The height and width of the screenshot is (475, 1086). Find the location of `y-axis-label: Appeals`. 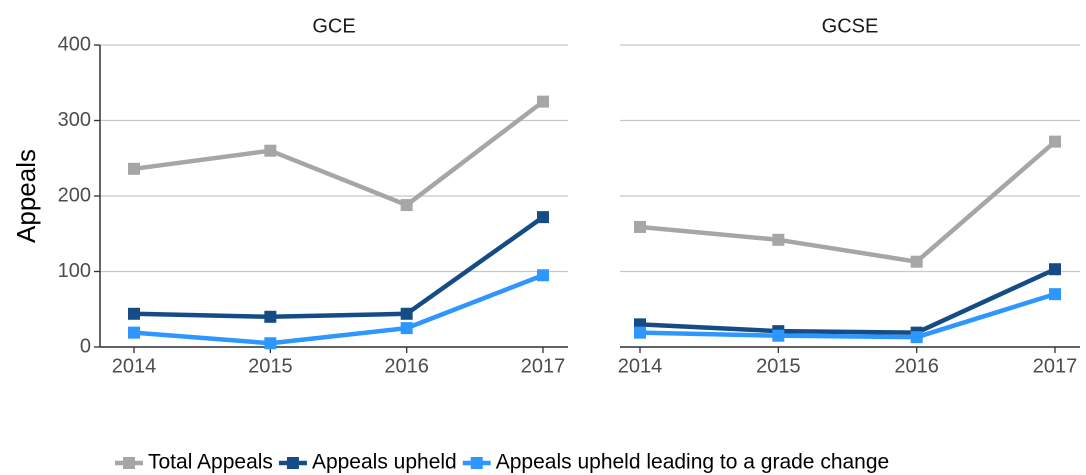

y-axis-label: Appeals is located at coordinates (26, 196).